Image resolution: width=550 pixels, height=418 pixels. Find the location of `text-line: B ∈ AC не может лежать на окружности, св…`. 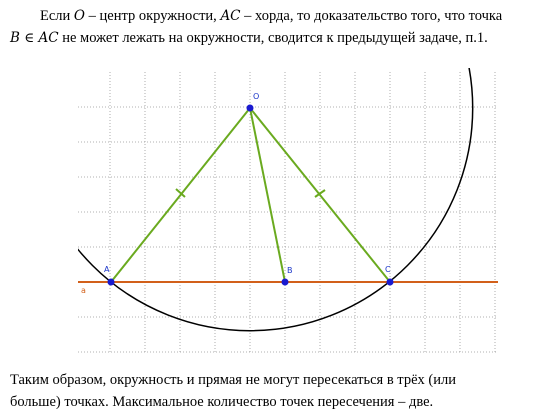

text-line: B ∈ AC не может лежать на окружности, св… is located at coordinates (249, 38).